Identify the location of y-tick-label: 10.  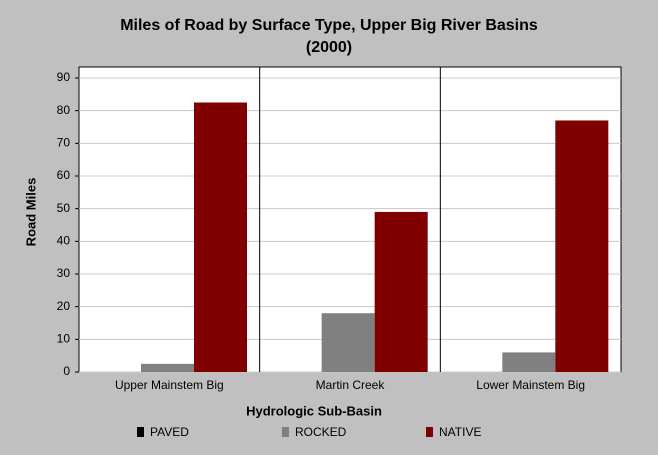
(64, 339).